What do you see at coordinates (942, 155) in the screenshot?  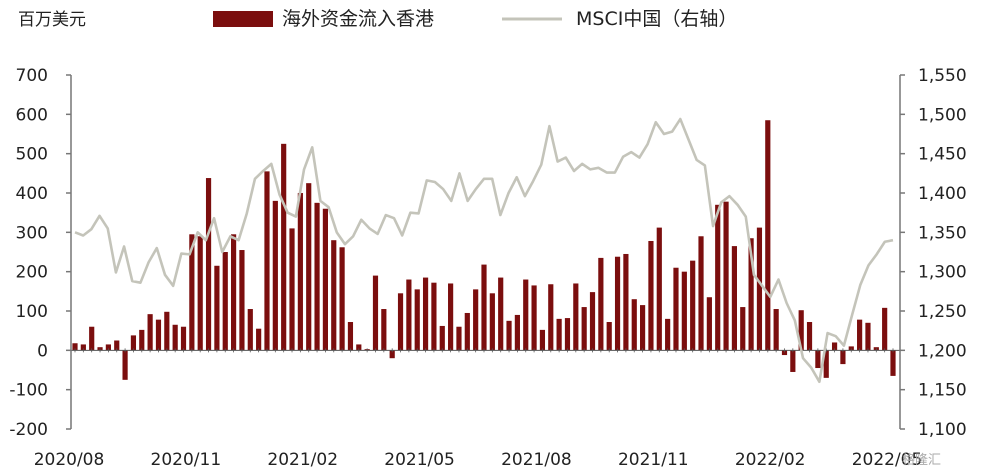 I see `right-tick-label: 1,450` at bounding box center [942, 155].